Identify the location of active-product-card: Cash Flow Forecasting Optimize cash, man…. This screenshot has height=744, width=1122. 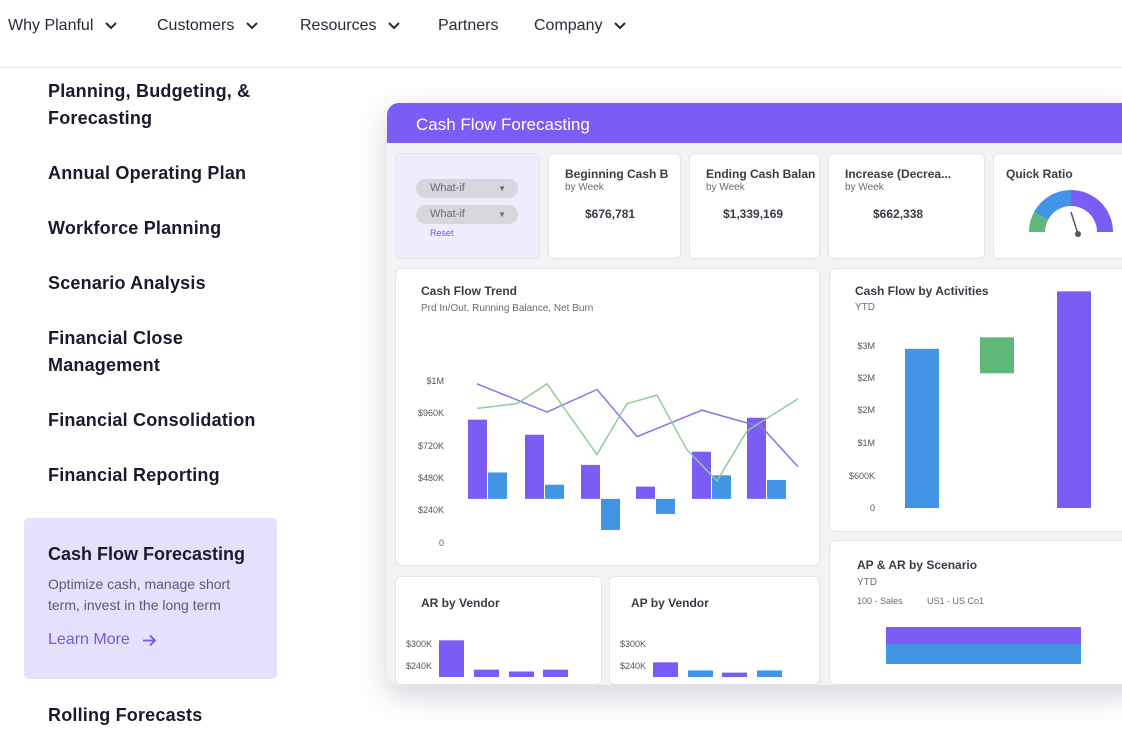
(150, 598).